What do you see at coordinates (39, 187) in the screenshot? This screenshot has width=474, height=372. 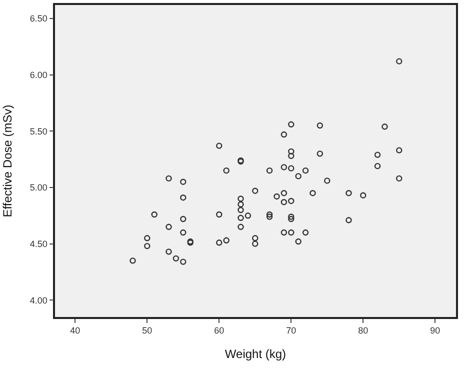 I see `y-tick-label: 5.00` at bounding box center [39, 187].